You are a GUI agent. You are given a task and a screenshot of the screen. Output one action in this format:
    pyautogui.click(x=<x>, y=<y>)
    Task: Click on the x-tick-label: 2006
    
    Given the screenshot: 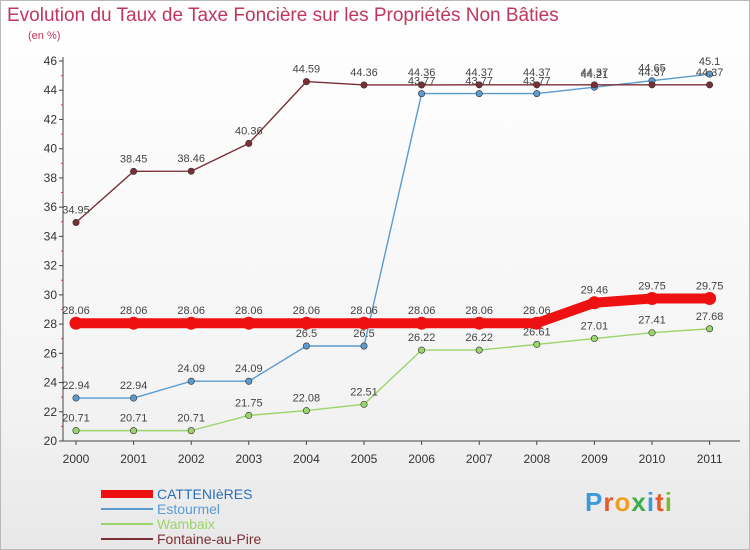 What is the action you would take?
    pyautogui.click(x=421, y=459)
    